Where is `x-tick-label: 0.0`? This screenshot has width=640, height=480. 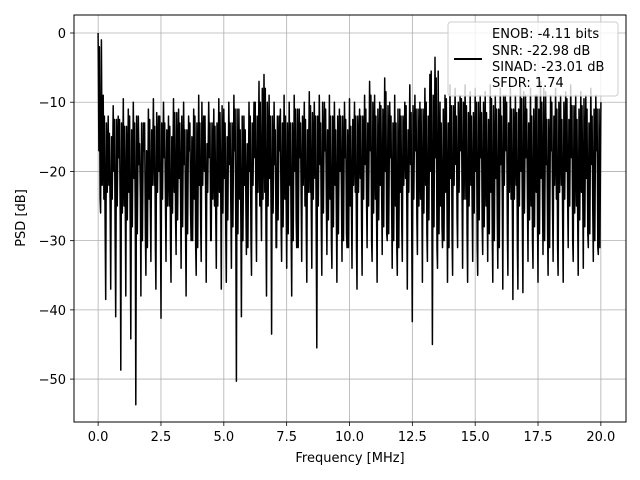
x-tick-label: 0.0 is located at coordinates (98, 437).